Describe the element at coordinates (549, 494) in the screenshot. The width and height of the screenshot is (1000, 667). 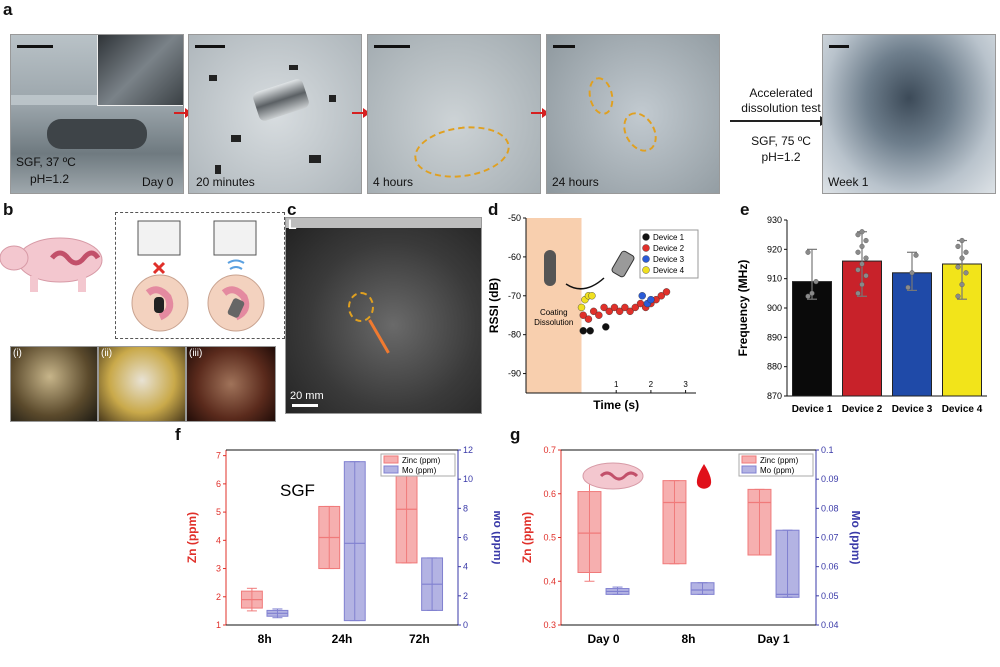
I see `y-tick-label: 0.6` at that location.